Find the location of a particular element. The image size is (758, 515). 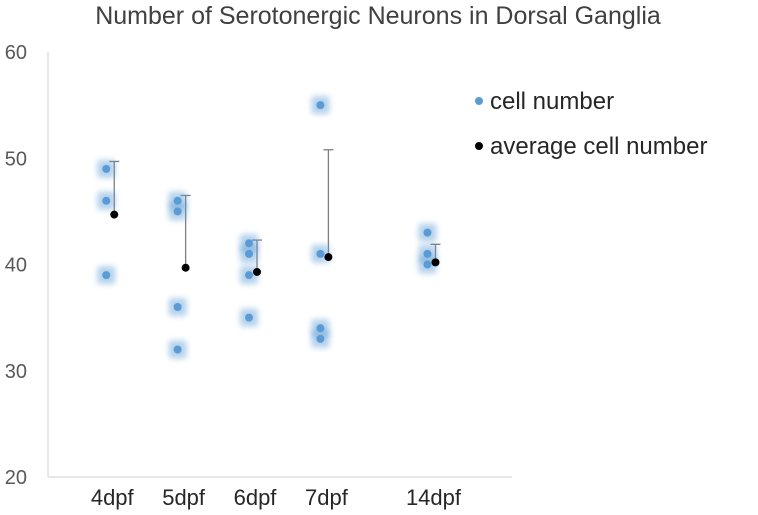

x-category-label: 4dpf is located at coordinates (113, 497).